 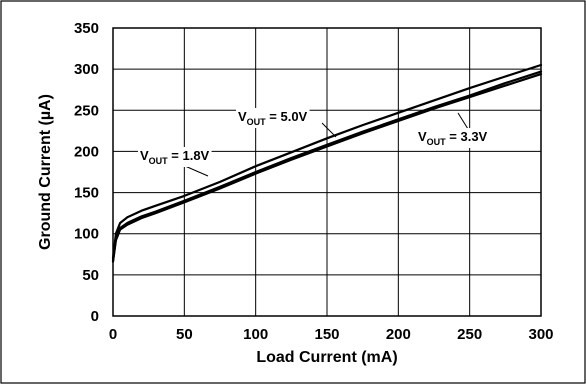 I want to click on x-tick-label: 50, so click(x=184, y=334).